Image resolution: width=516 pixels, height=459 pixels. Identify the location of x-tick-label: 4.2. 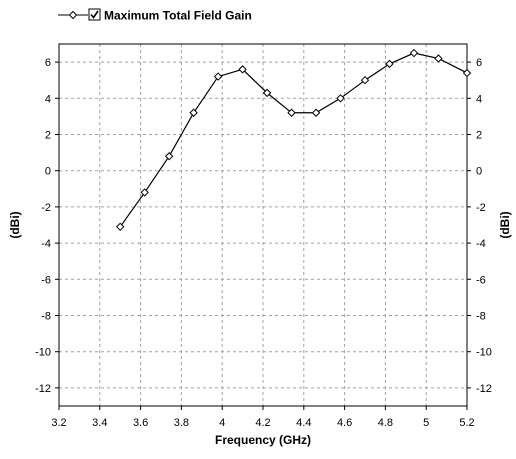
(262, 423).